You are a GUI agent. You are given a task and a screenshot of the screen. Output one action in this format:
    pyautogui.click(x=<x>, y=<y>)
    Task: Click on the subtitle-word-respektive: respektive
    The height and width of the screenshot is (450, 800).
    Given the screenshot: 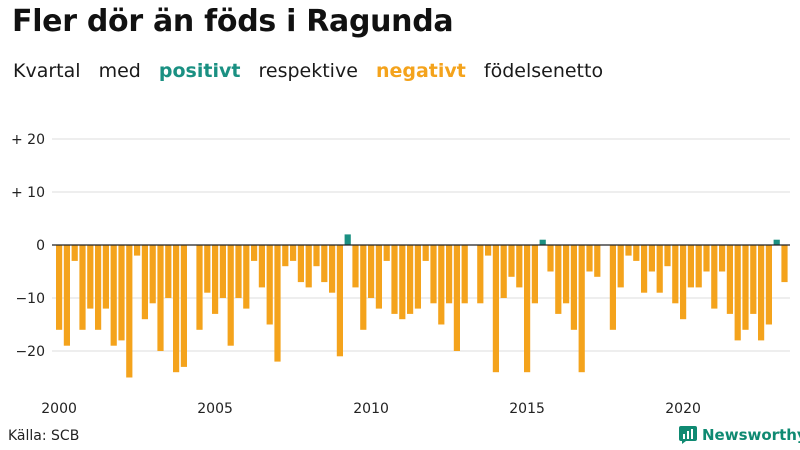 What is the action you would take?
    pyautogui.click(x=308, y=71)
    